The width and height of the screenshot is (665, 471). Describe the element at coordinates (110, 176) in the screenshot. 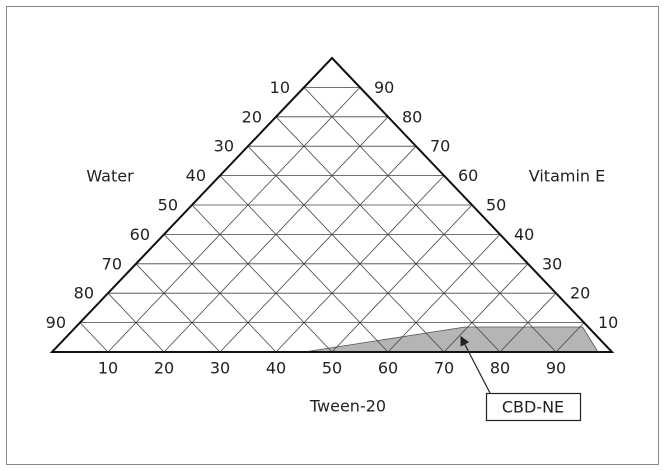

I see `left-axis-label: Water` at that location.